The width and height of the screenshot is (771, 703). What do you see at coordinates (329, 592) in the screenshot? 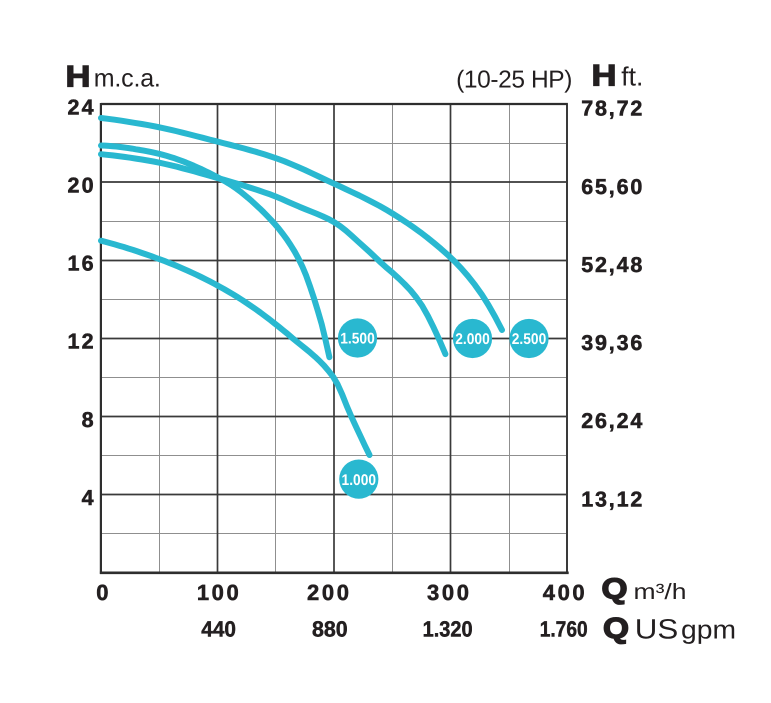
I see `svg-text: 200` at bounding box center [329, 592].